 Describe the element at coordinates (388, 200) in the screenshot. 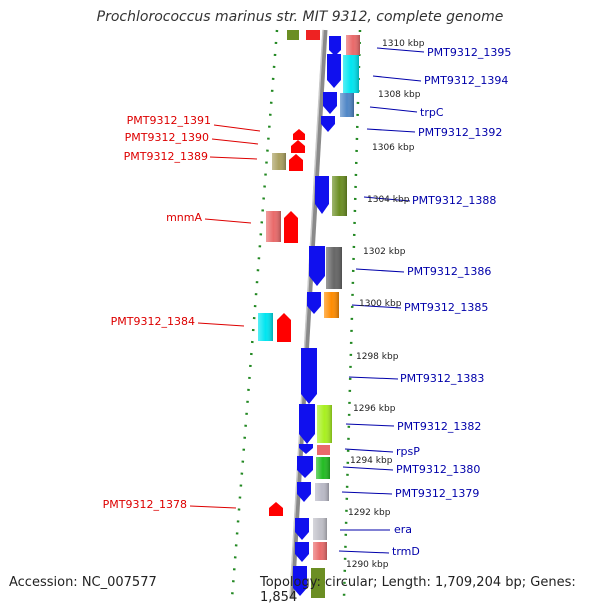

I see `tick-label: 1304 kbp` at that location.